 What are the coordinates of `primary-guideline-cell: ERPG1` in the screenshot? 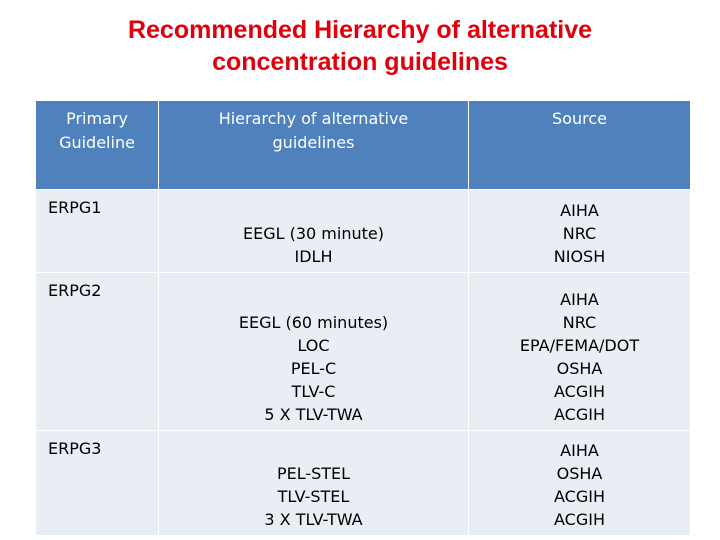 It's located at (97, 231).